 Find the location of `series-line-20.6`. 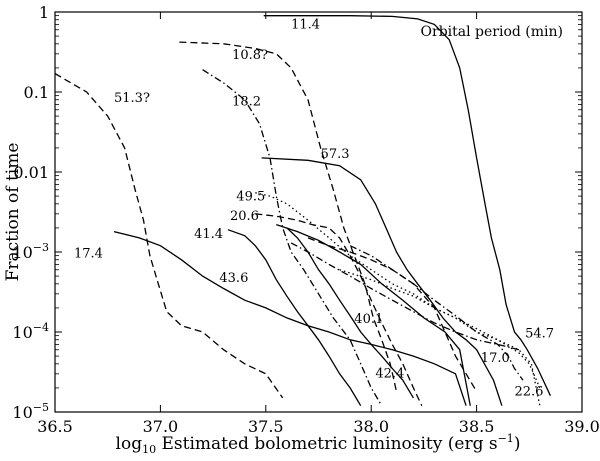

series-line-20.6 is located at coordinates (339, 309).